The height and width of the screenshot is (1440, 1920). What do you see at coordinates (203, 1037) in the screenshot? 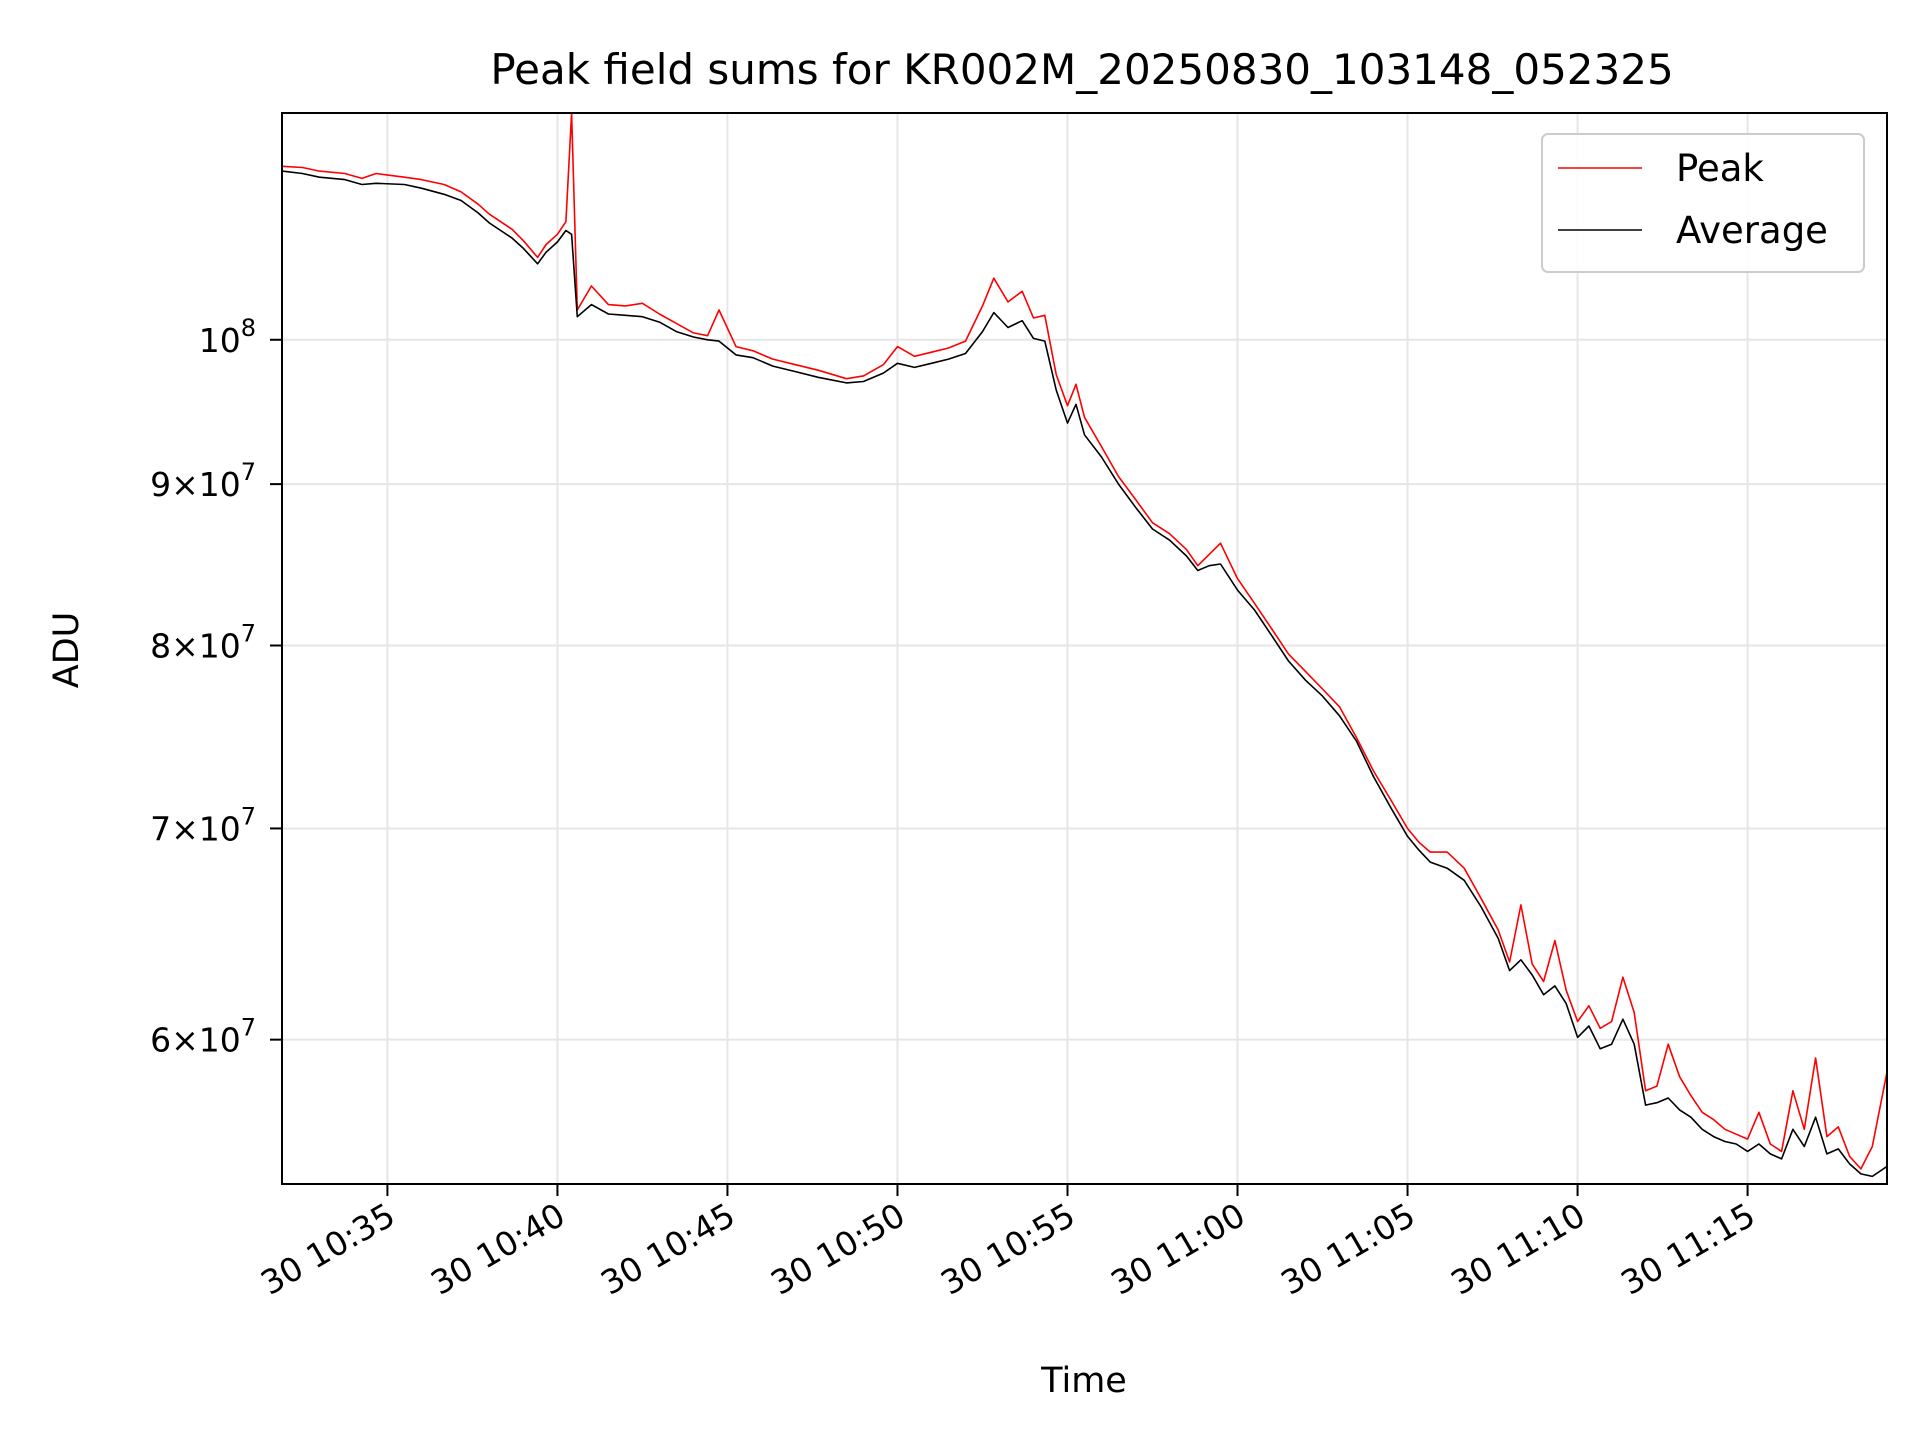
I see `y-tick-label: 6×107` at bounding box center [203, 1037].